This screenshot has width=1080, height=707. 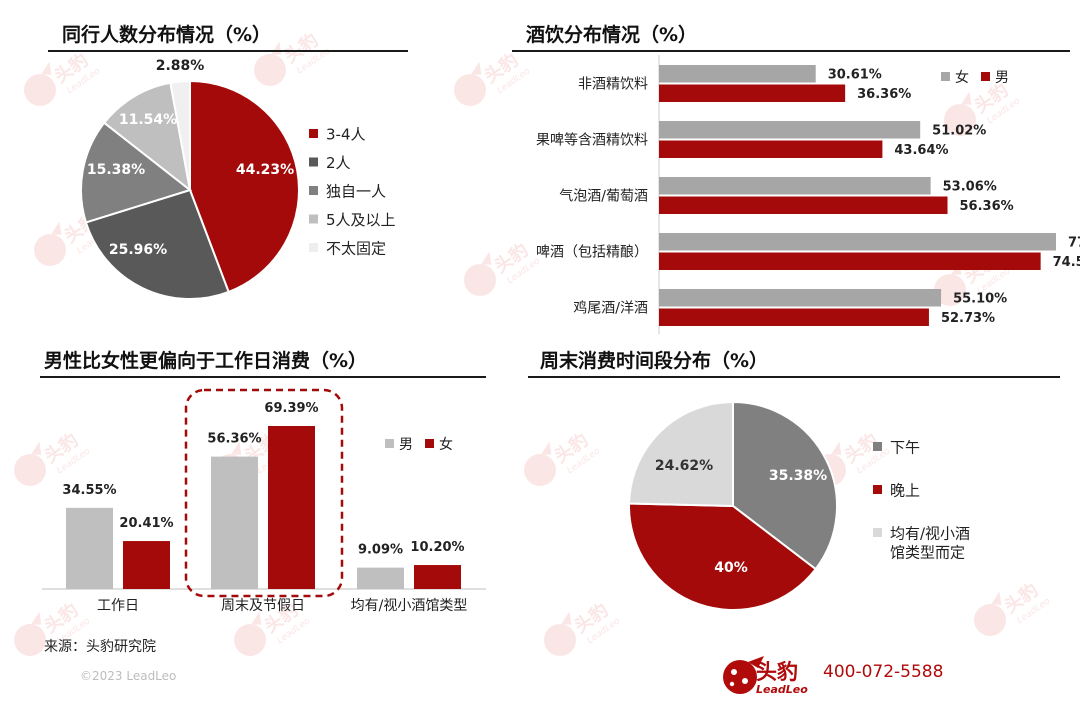 What do you see at coordinates (346, 135) in the screenshot?
I see `legend-label: 3-4人` at bounding box center [346, 135].